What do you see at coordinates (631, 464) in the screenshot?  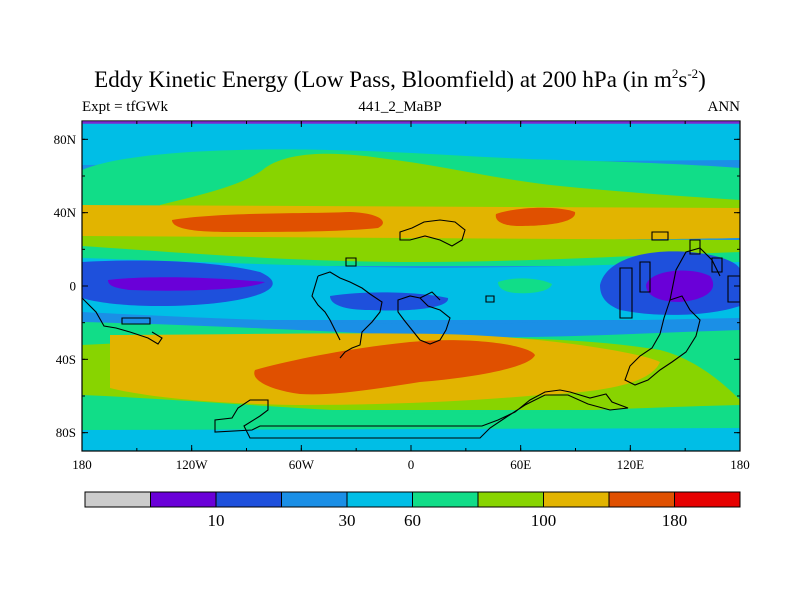 I see `lon-tick-label: 120E` at bounding box center [631, 464].